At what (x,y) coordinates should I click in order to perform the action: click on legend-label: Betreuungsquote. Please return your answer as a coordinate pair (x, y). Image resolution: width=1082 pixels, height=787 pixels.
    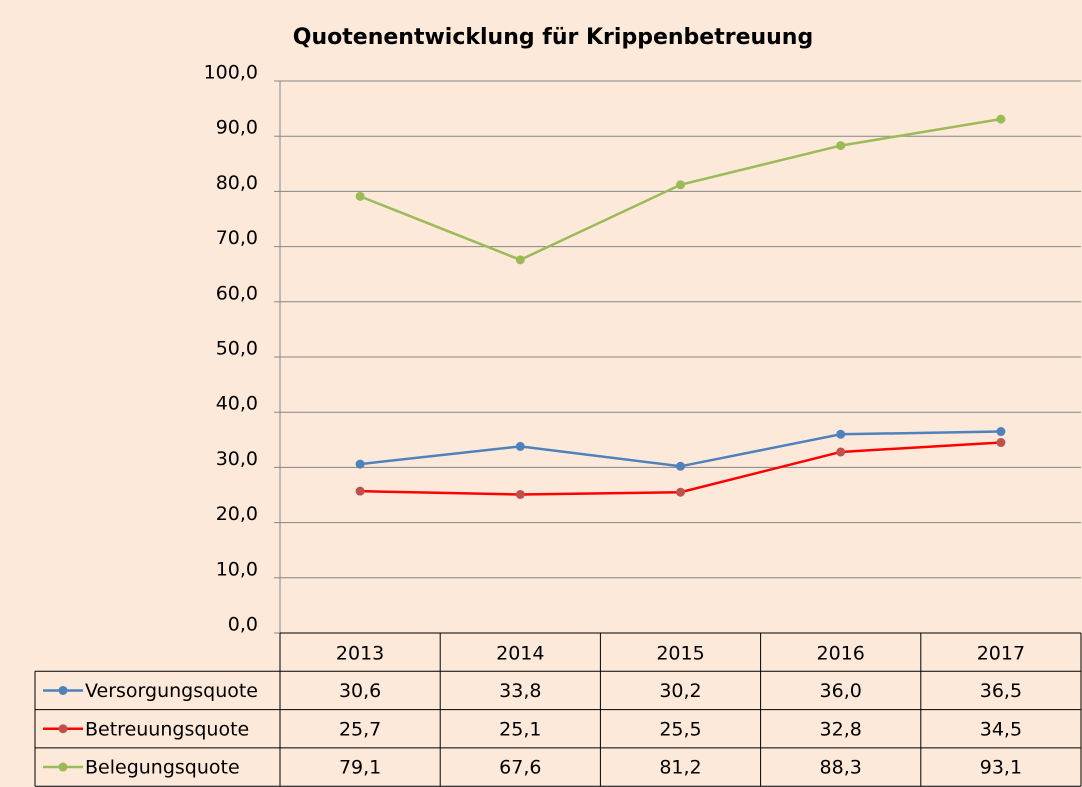
    Looking at the image, I should click on (167, 729).